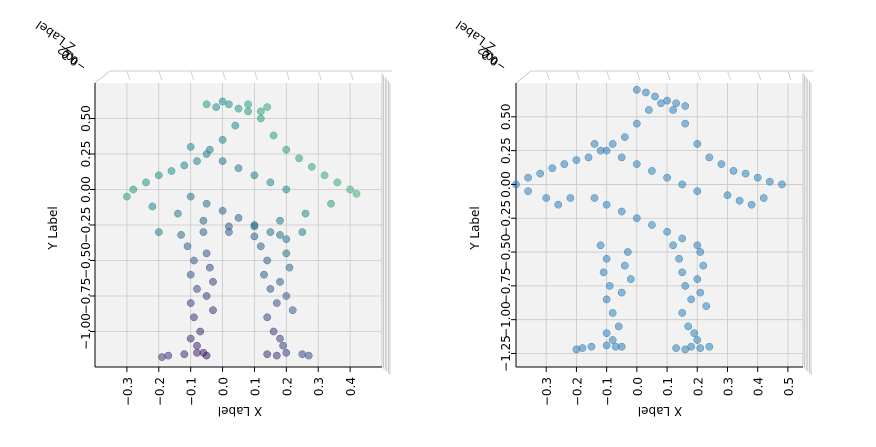  What do you see at coordinates (668, 386) in the screenshot?
I see `x-tick-labels: −0.3 −0.2 −0.1 0.0 0.1 0.2 0.3 0.4 0.5` at bounding box center [668, 386].